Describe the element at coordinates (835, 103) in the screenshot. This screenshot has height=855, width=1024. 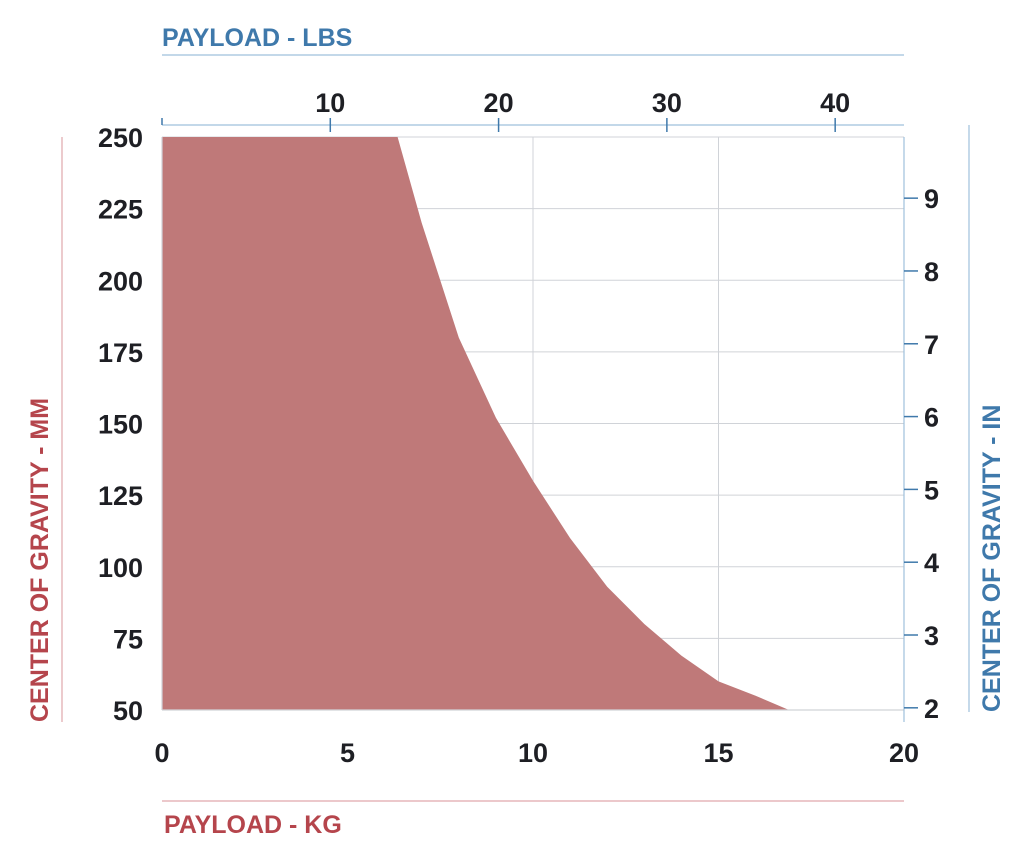
I see `x-tick-label-lbs: 40` at that location.